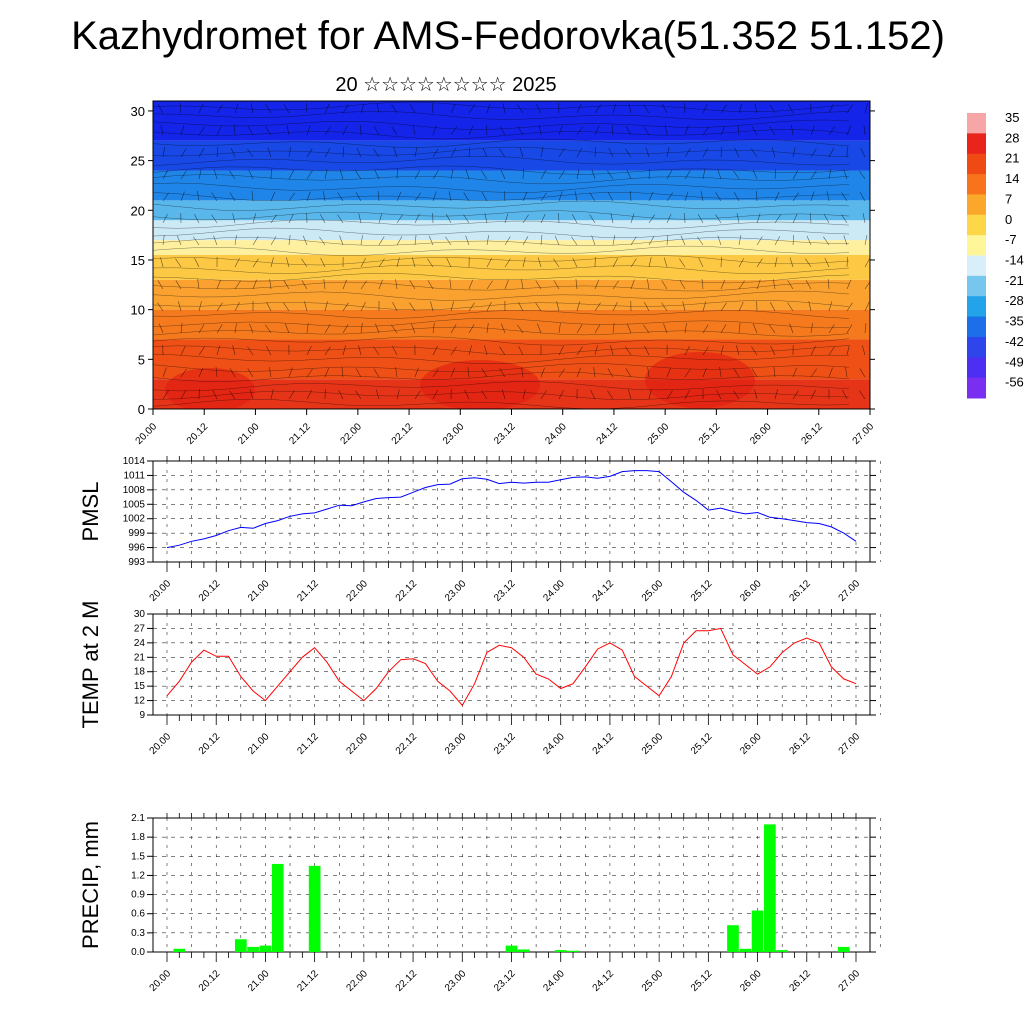 The width and height of the screenshot is (1024, 1024). I want to click on x-tick-label: 20.12, so click(210, 981).